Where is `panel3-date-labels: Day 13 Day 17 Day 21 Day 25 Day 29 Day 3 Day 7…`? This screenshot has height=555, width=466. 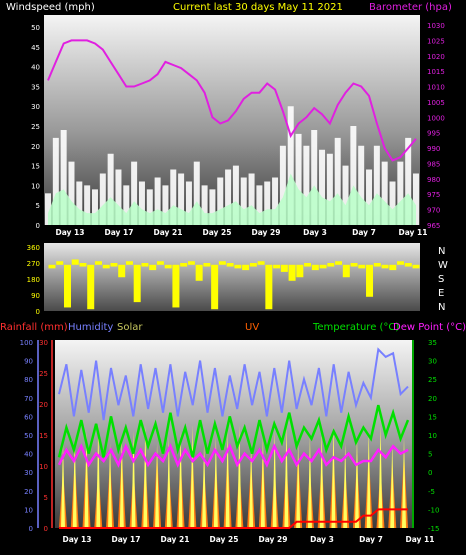
panel3-date-labels: Day 13 Day 17 Day 21 Day 25 Day 29 Day 3 Day 7… is located at coordinates (249, 539).